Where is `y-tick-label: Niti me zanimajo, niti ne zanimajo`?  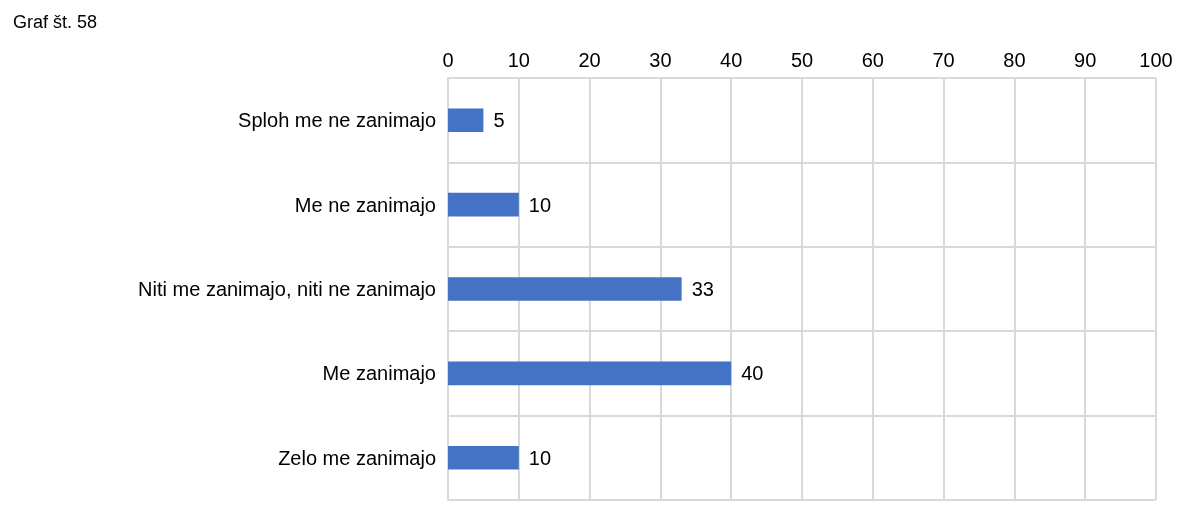
y-tick-label: Niti me zanimajo, niti ne zanimajo is located at coordinates (287, 289).